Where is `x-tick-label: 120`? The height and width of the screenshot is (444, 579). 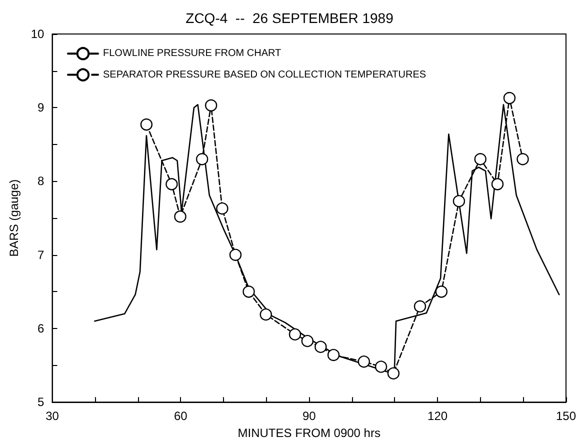 x-tick-label: 120 is located at coordinates (438, 416).